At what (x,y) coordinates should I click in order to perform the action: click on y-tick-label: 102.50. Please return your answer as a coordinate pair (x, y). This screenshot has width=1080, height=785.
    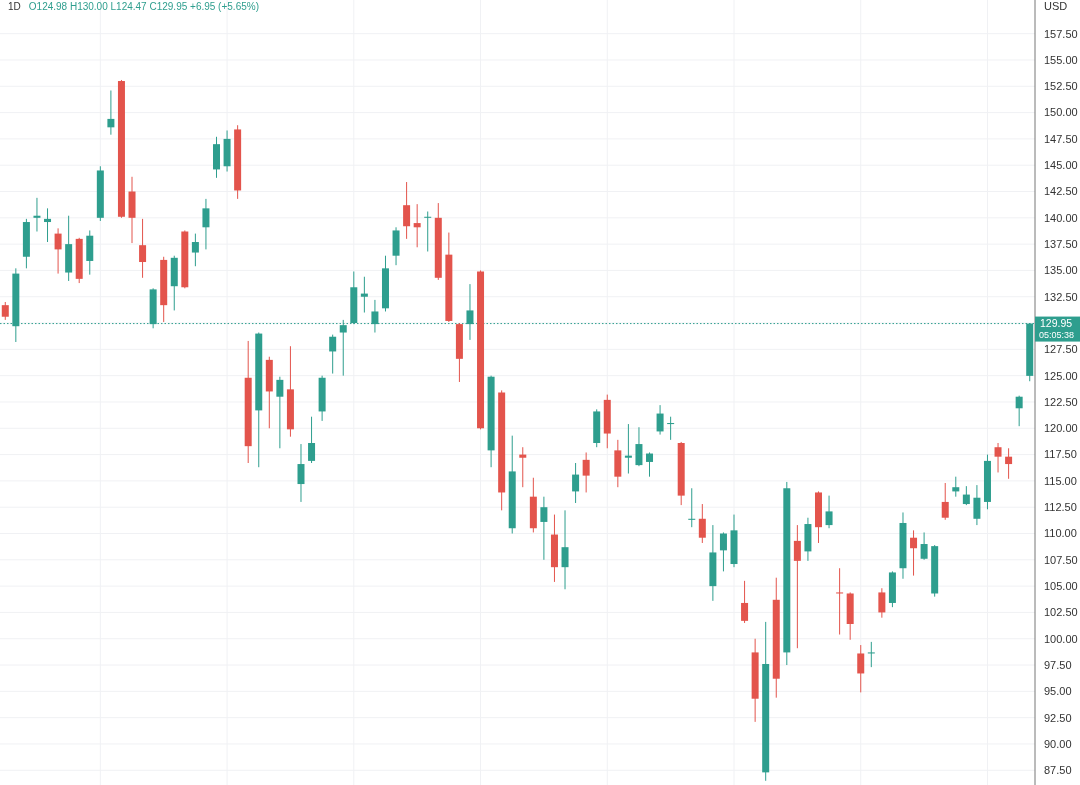
    Looking at the image, I should click on (1061, 612).